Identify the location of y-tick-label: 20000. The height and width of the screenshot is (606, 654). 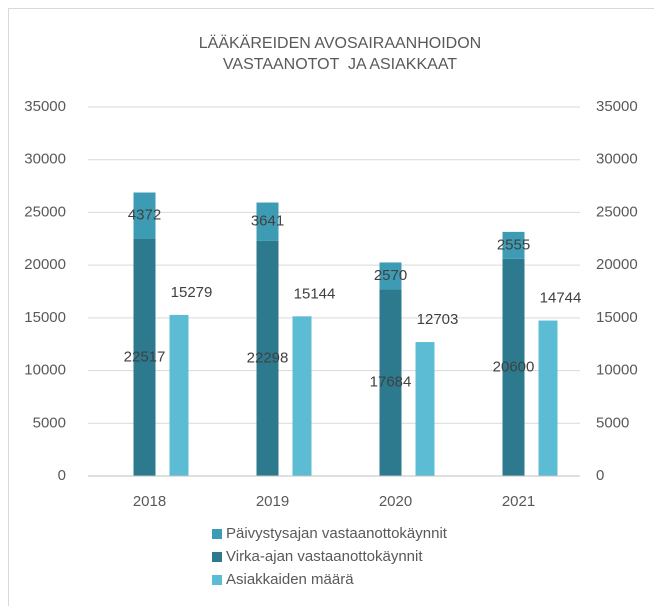
(45, 264).